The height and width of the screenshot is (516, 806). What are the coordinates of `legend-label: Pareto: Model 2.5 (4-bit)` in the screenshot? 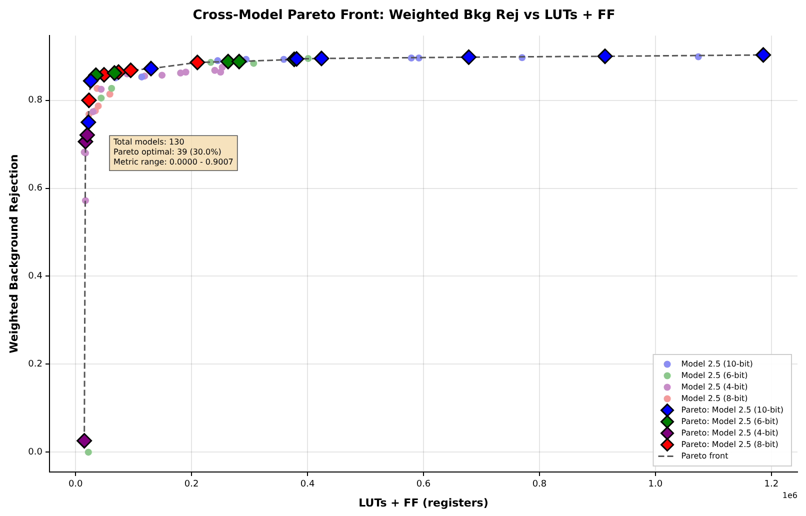 It's located at (729, 433).